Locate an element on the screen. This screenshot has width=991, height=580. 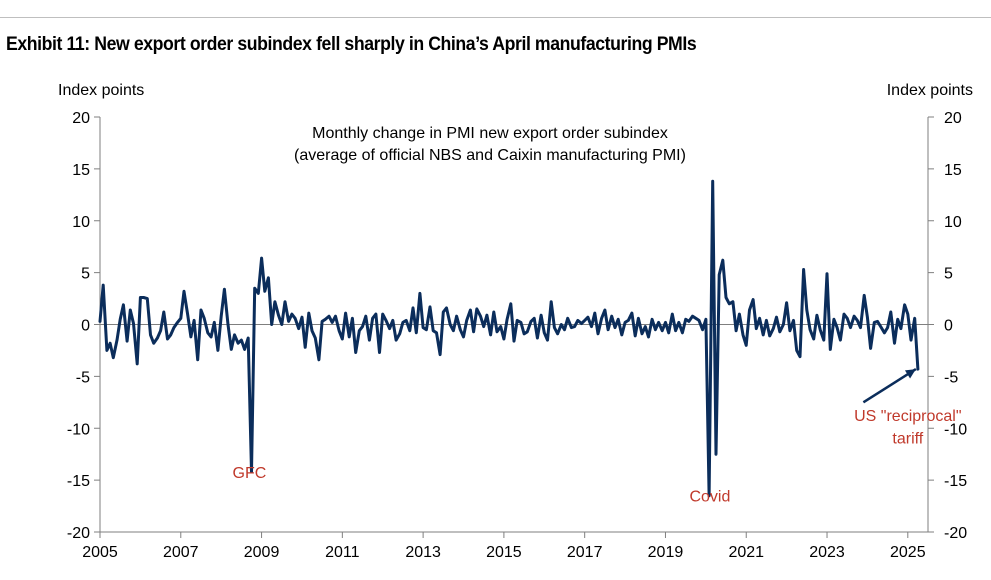
y-tick-label-left: 15 is located at coordinates (81, 170).